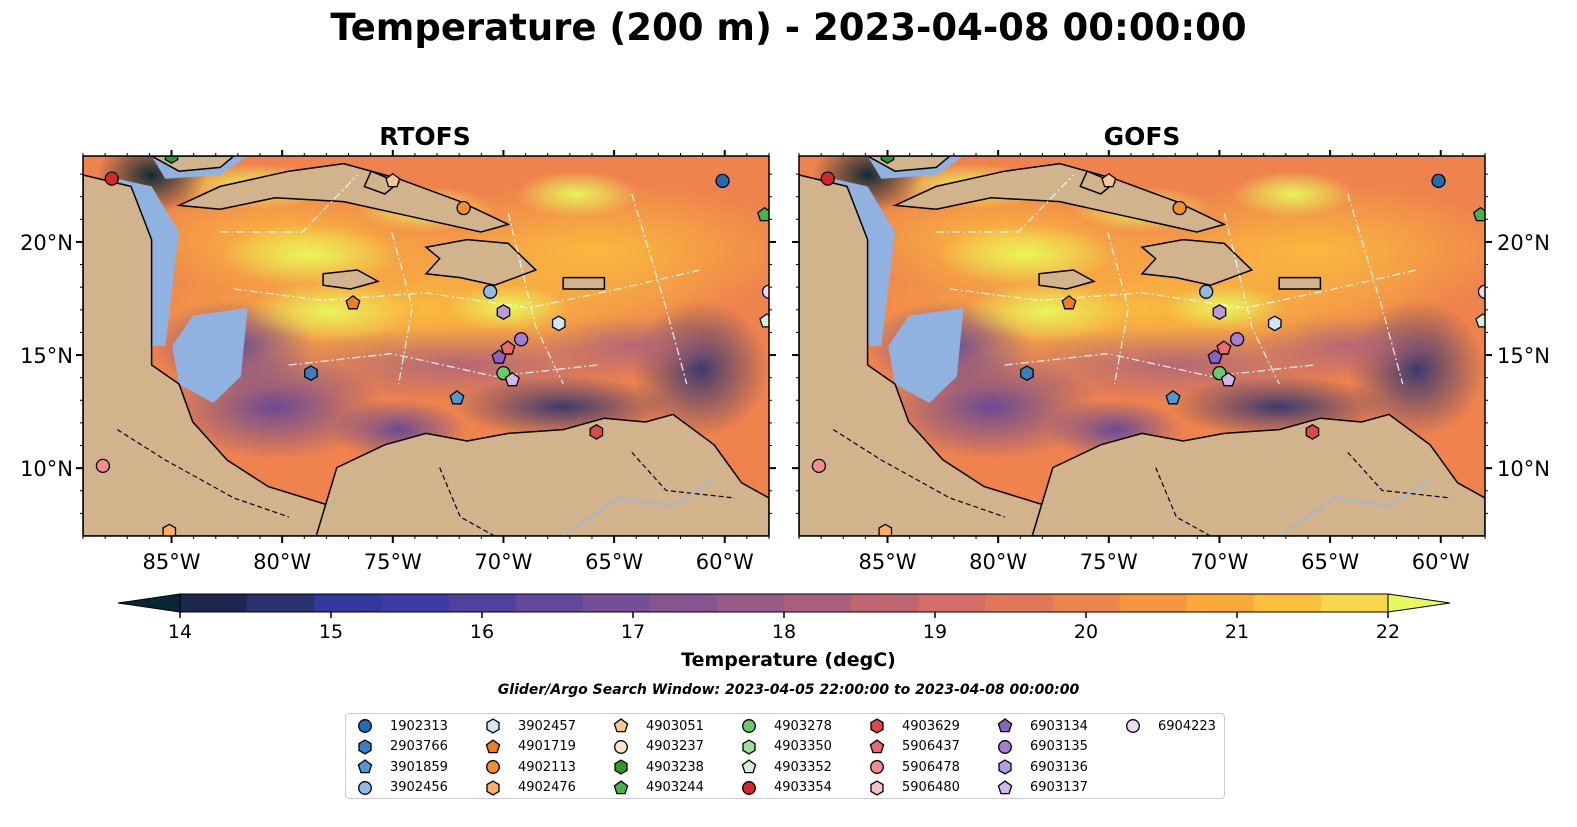 The width and height of the screenshot is (1577, 827). Describe the element at coordinates (1354, 507) in the screenshot. I see `river` at that location.